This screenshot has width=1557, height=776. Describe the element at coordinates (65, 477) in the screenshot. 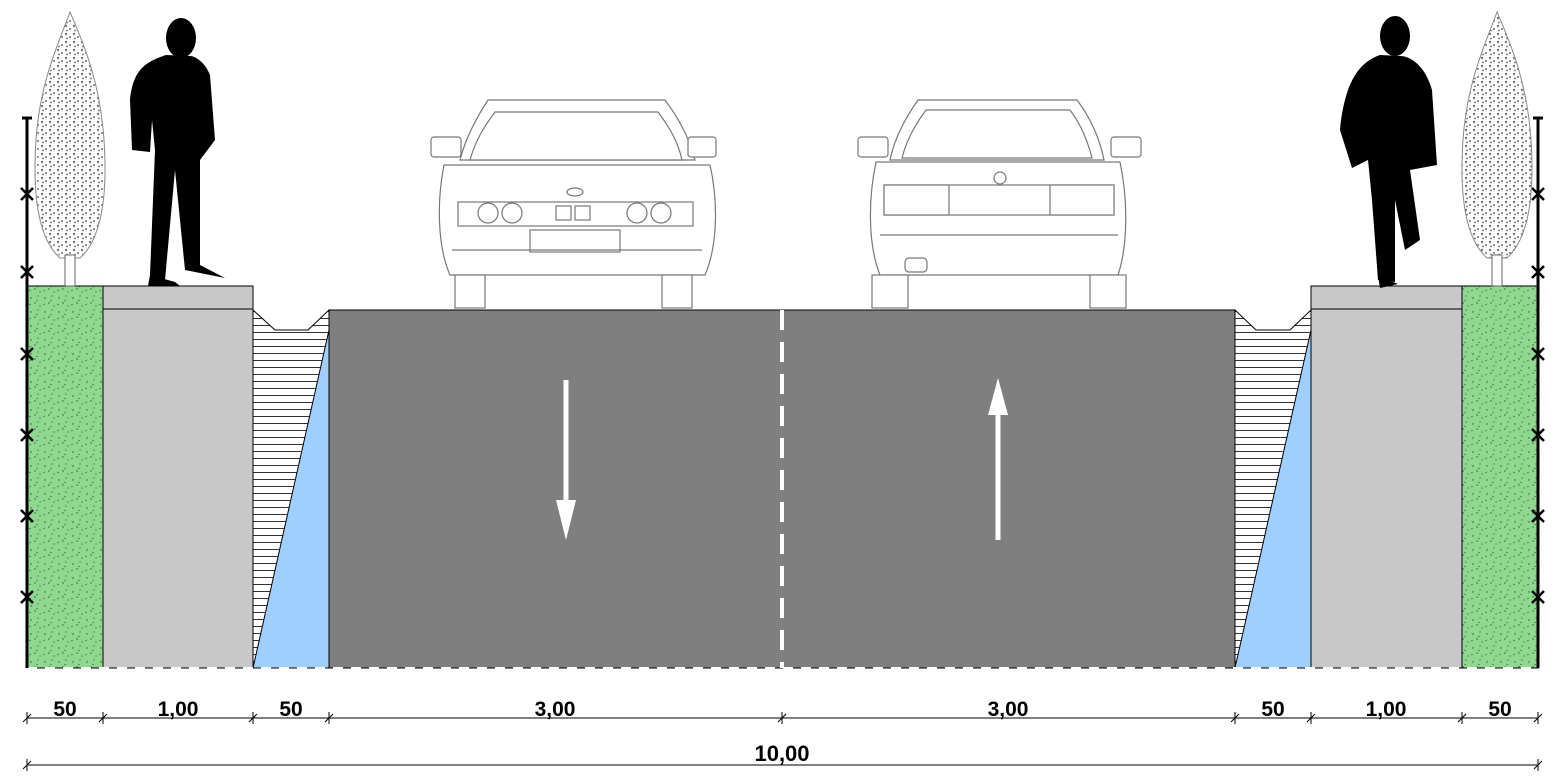

I see `green-strip-left` at that location.